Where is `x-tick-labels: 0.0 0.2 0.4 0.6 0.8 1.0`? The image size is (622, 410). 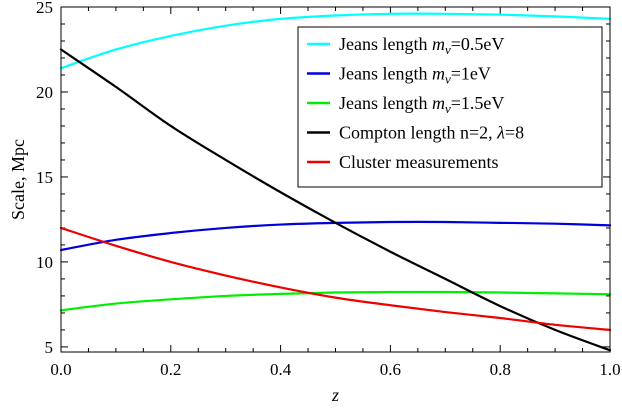 x-tick-labels: 0.0 0.2 0.4 0.6 0.8 1.0 is located at coordinates (335, 369).